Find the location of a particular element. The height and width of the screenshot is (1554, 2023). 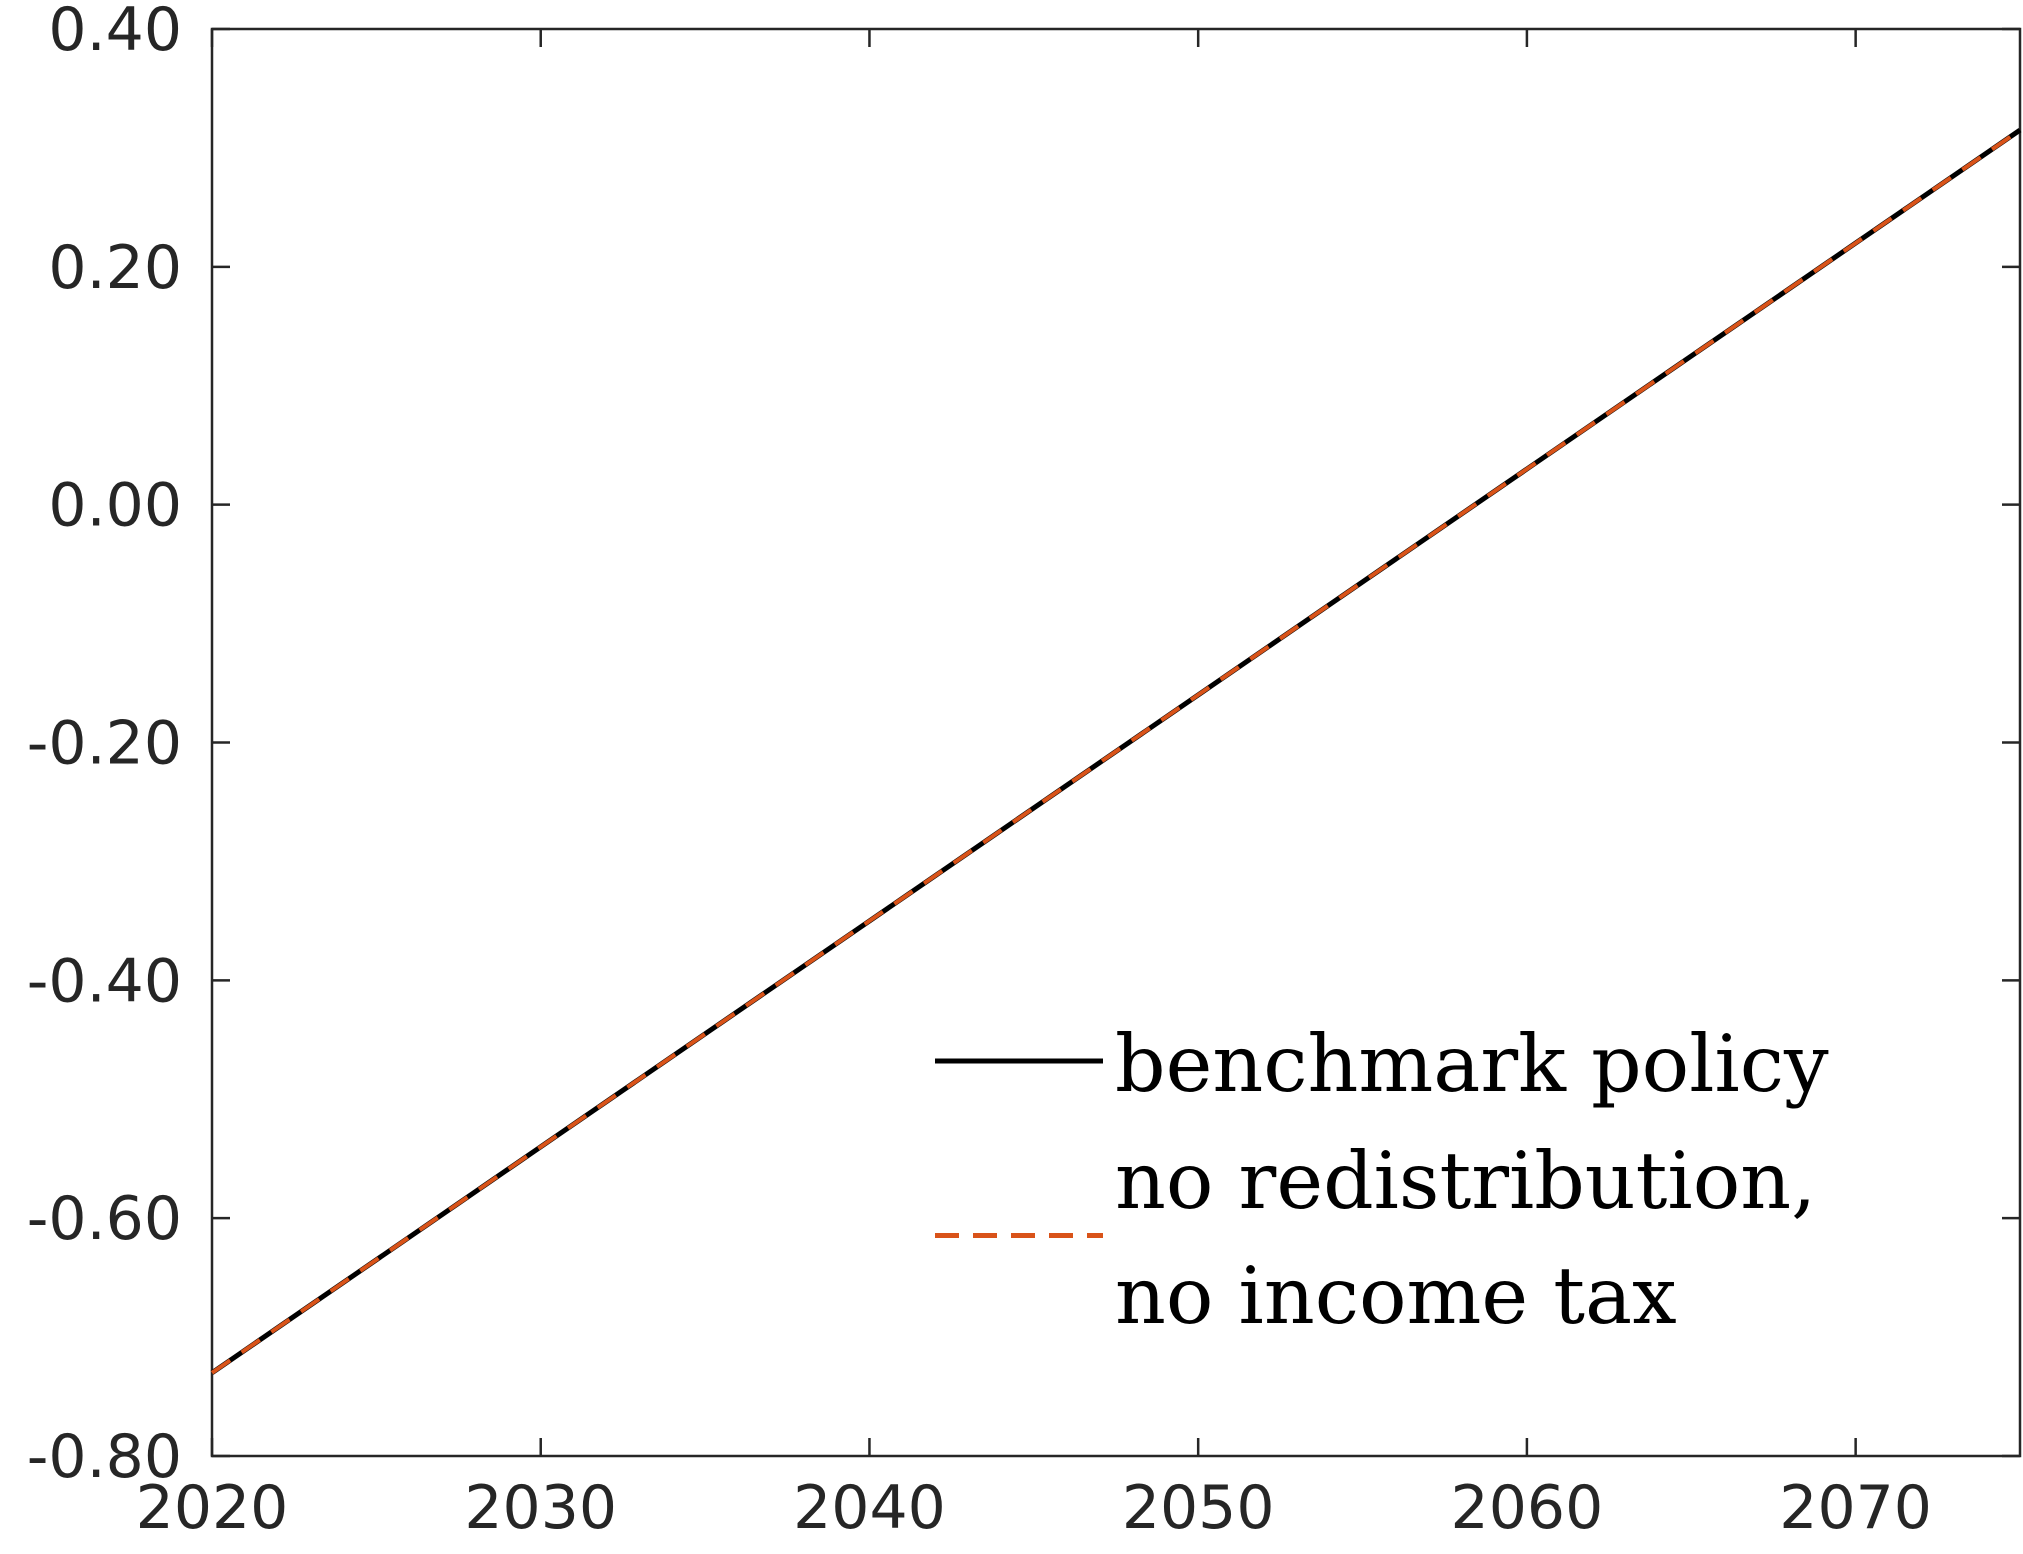

y-tick-label: -0.40 is located at coordinates (104, 981).